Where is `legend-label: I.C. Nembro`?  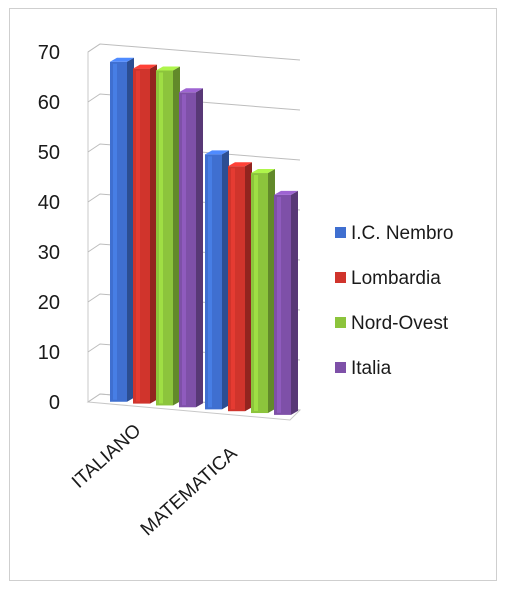 legend-label: I.C. Nembro is located at coordinates (402, 233).